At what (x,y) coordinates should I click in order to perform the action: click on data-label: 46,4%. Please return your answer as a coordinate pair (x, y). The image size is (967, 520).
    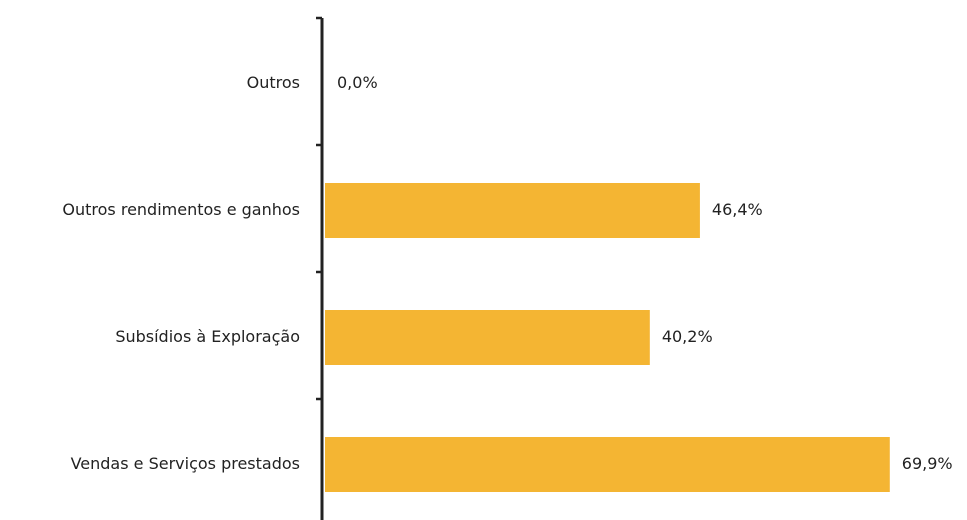
    Looking at the image, I should click on (737, 209).